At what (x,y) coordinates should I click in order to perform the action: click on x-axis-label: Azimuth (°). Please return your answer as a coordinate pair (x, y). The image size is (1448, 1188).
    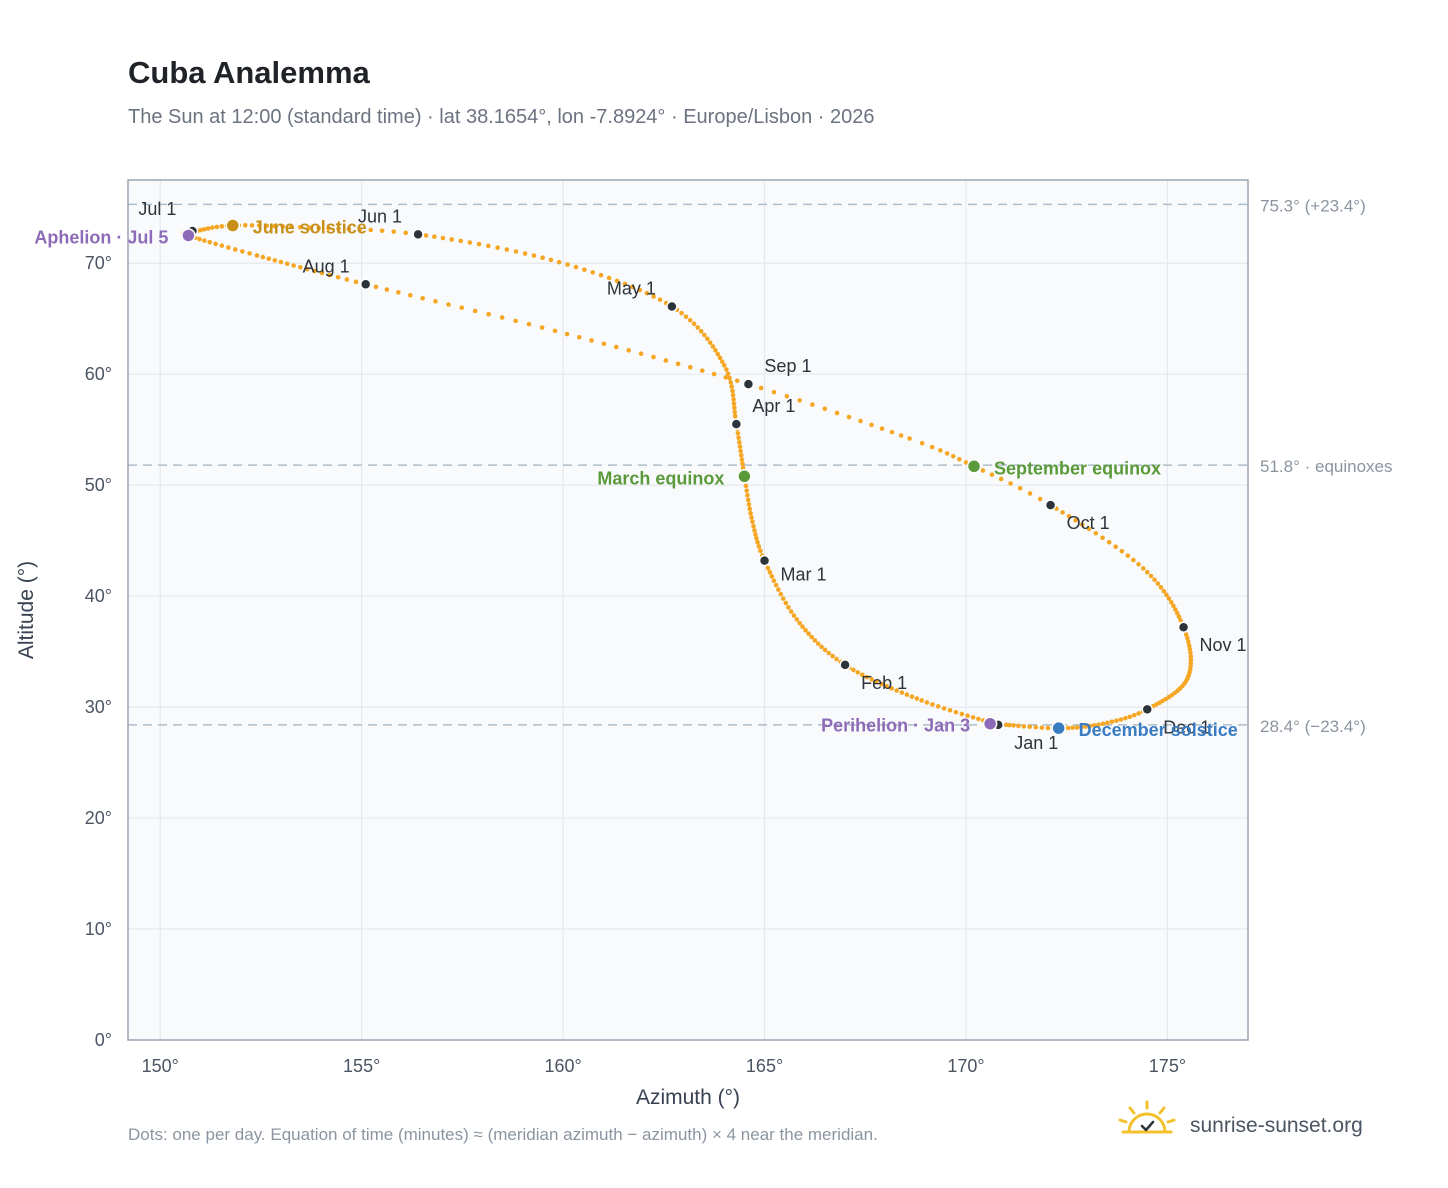
    Looking at the image, I should click on (688, 1097).